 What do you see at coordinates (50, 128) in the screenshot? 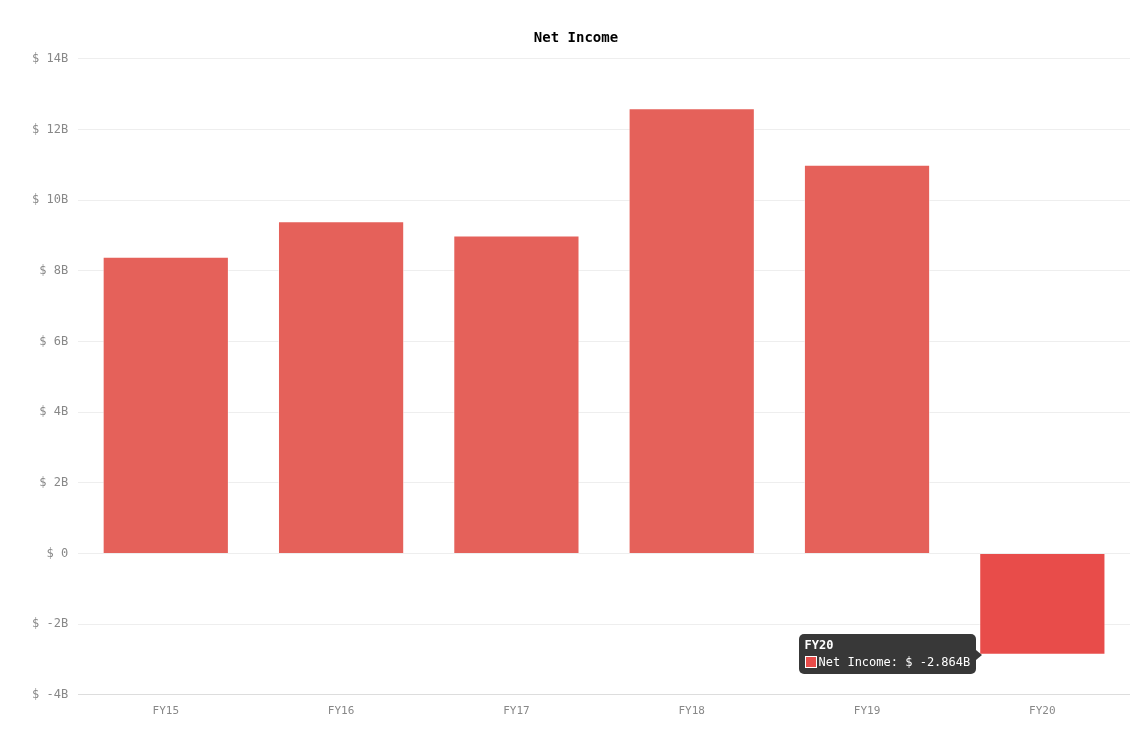
I see `y-tick-label: $ 12B` at bounding box center [50, 128].